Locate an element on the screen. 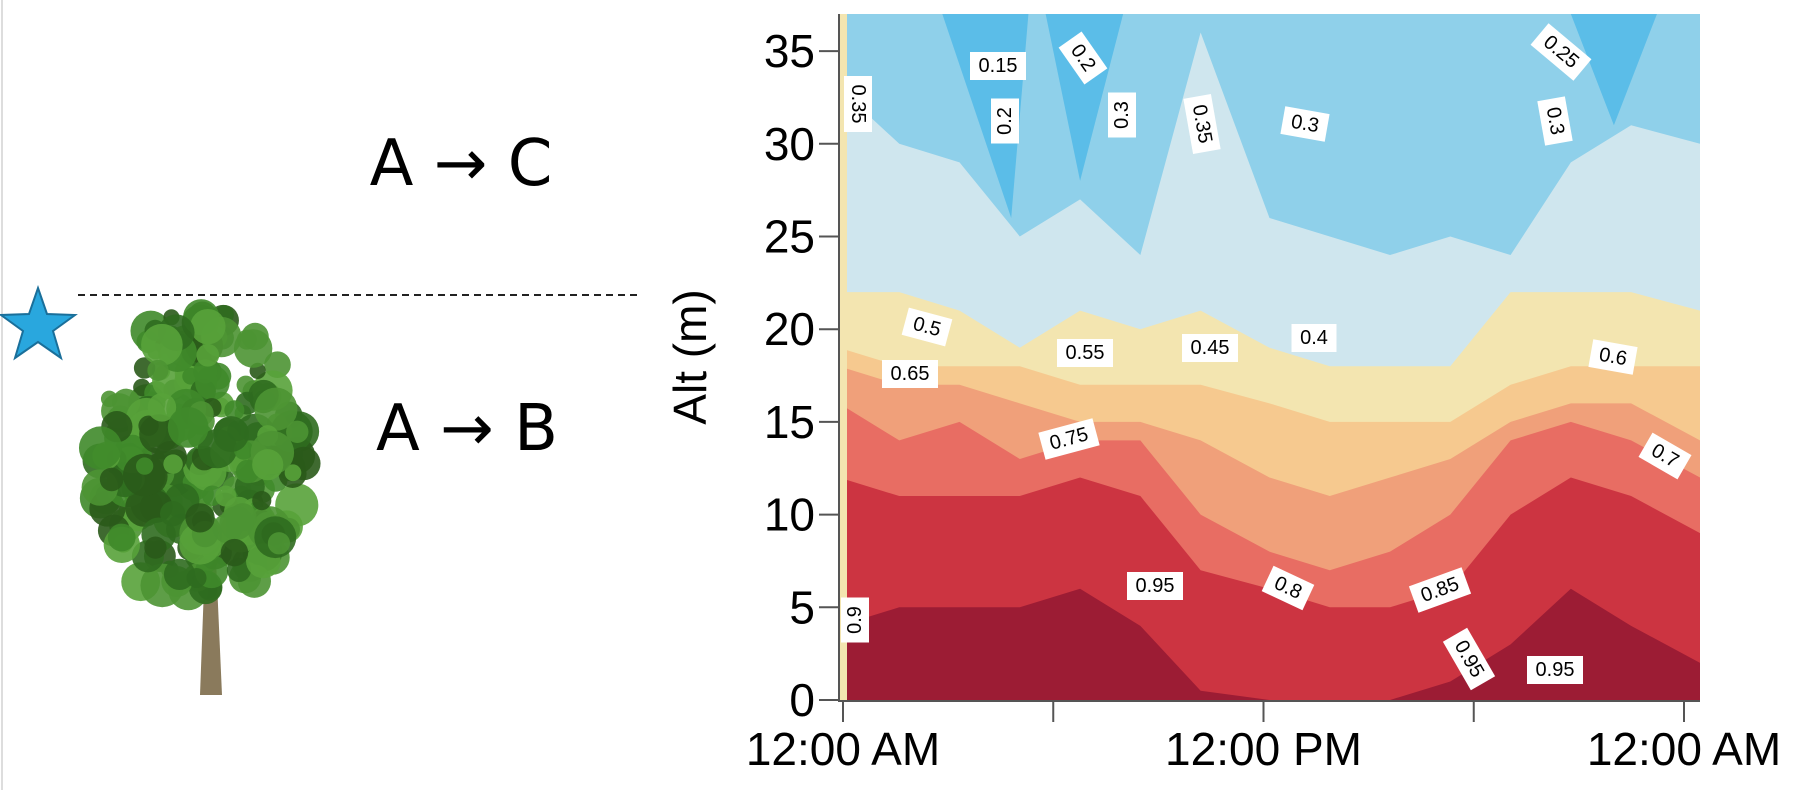 This screenshot has width=1807, height=790. contour-label-group: 0.9 is located at coordinates (855, 620).